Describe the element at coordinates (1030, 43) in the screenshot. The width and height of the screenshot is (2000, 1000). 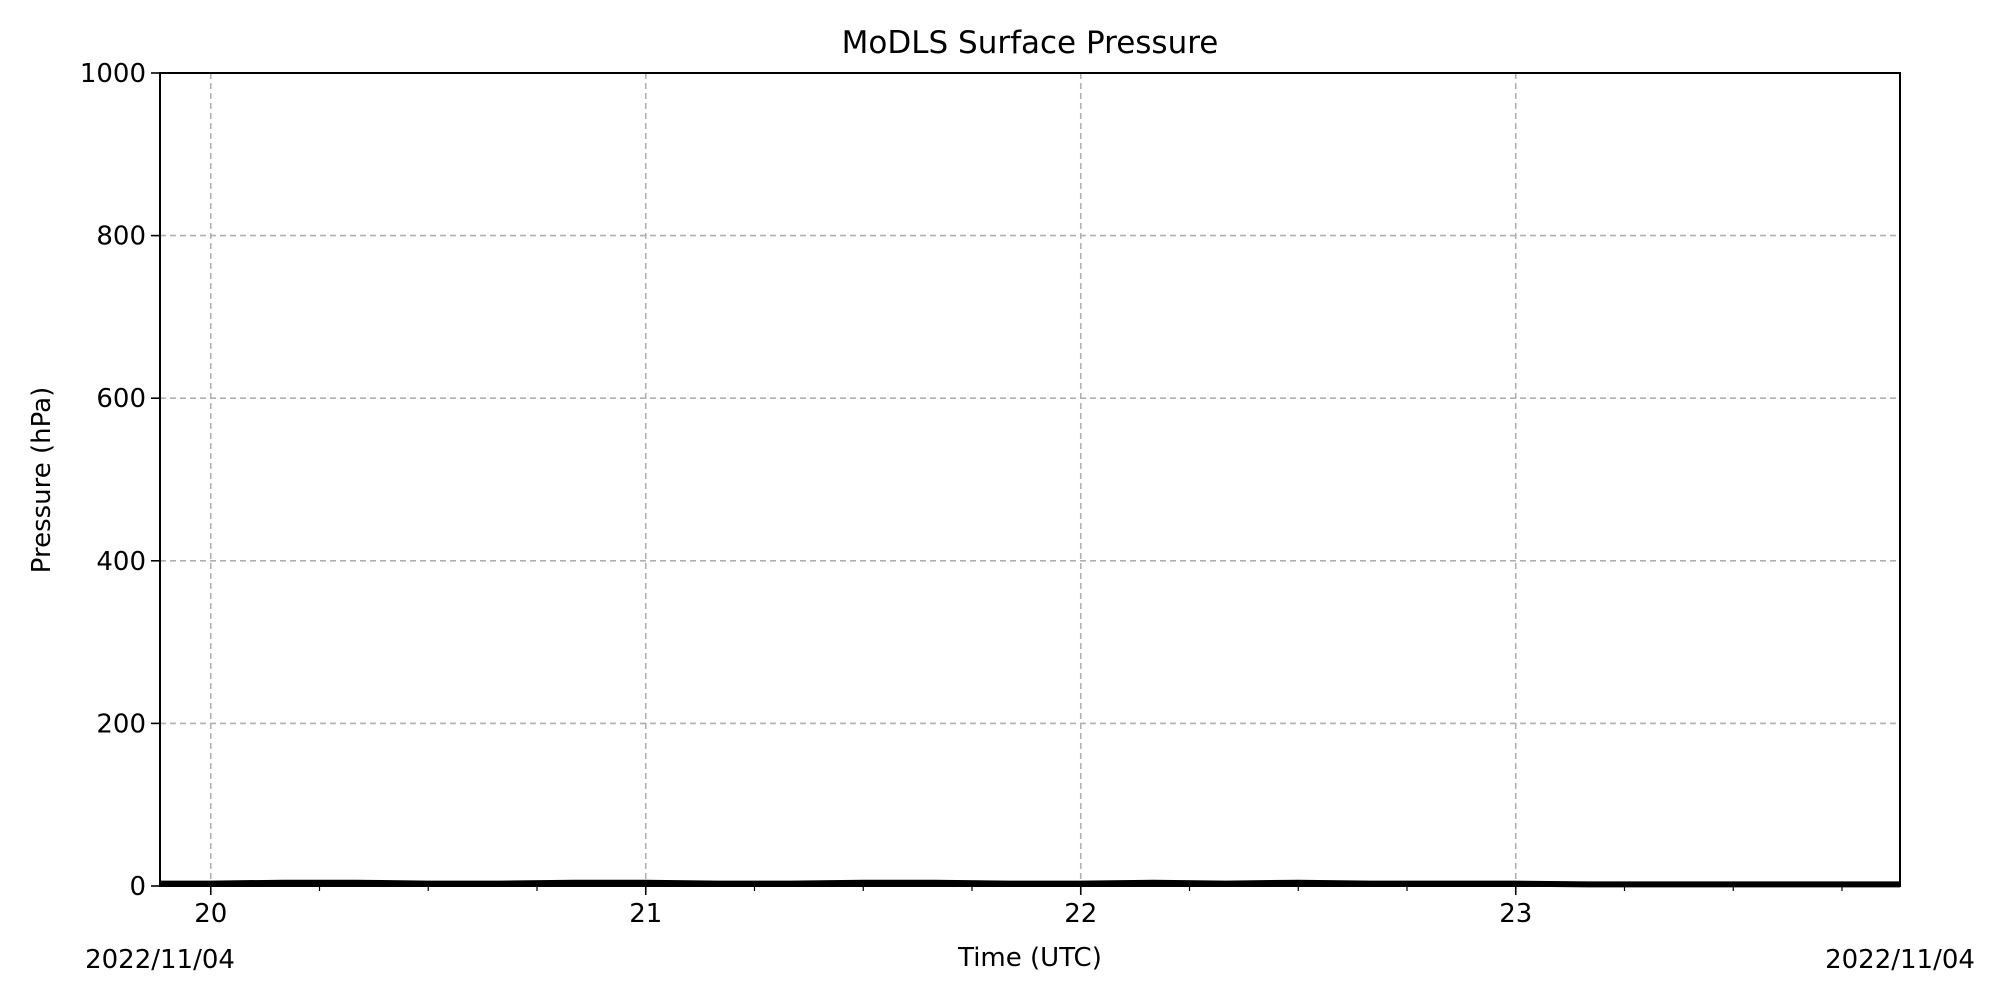
I see `chart-title: MoDLS Surface Pressure` at that location.